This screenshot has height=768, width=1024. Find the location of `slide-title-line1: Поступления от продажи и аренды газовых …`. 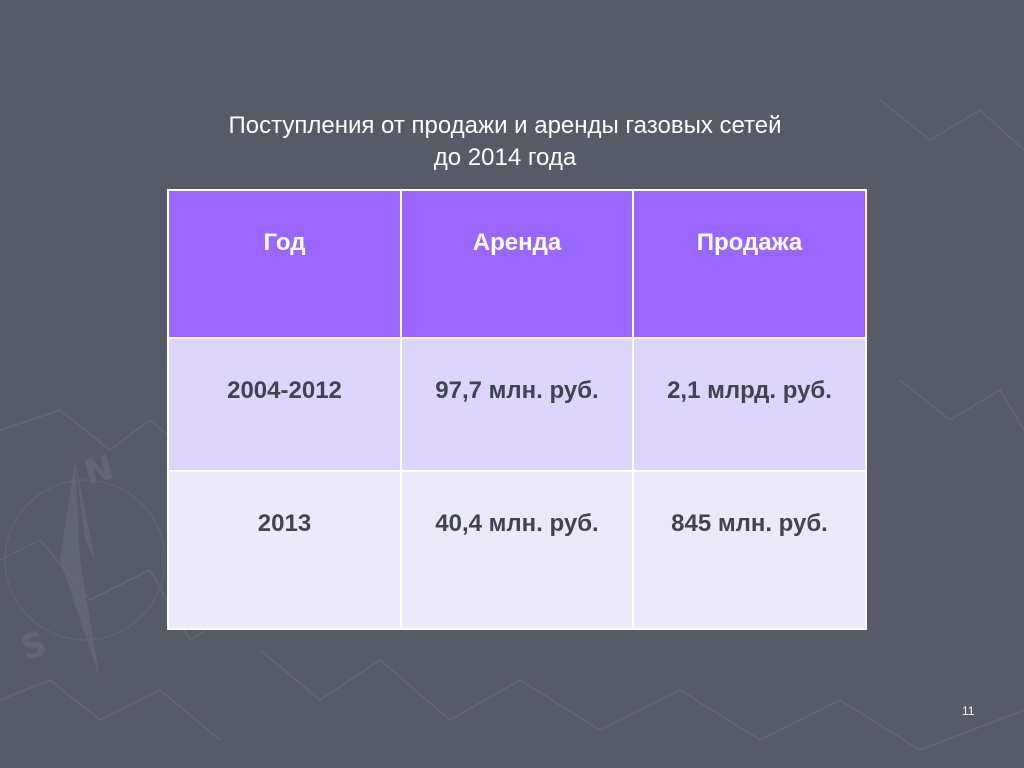

slide-title-line1: Поступления от продажи и аренды газовых … is located at coordinates (505, 125).